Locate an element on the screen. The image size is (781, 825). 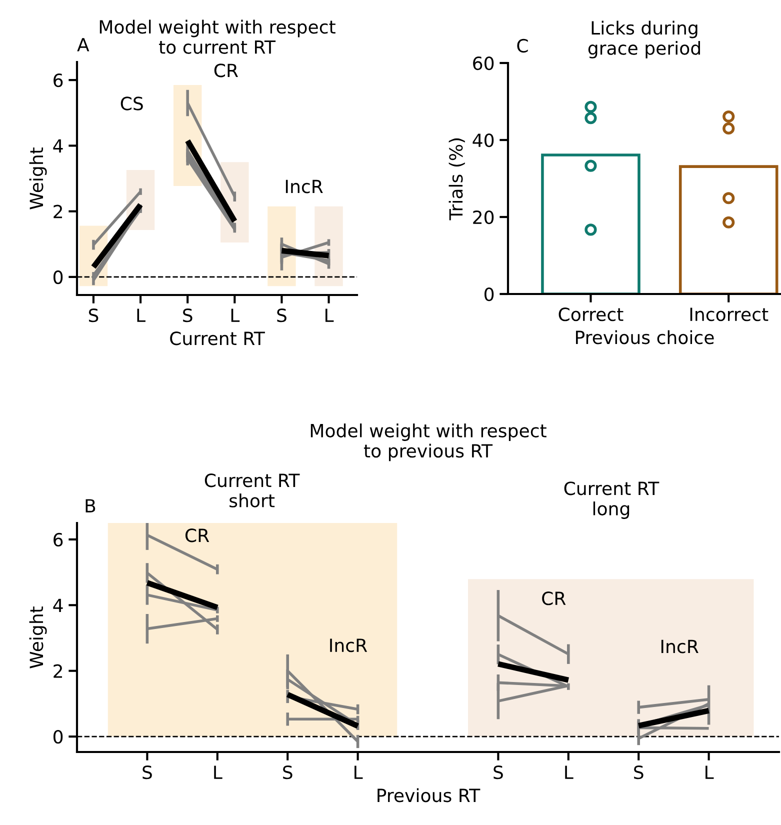
annotation: CS is located at coordinates (131, 103).